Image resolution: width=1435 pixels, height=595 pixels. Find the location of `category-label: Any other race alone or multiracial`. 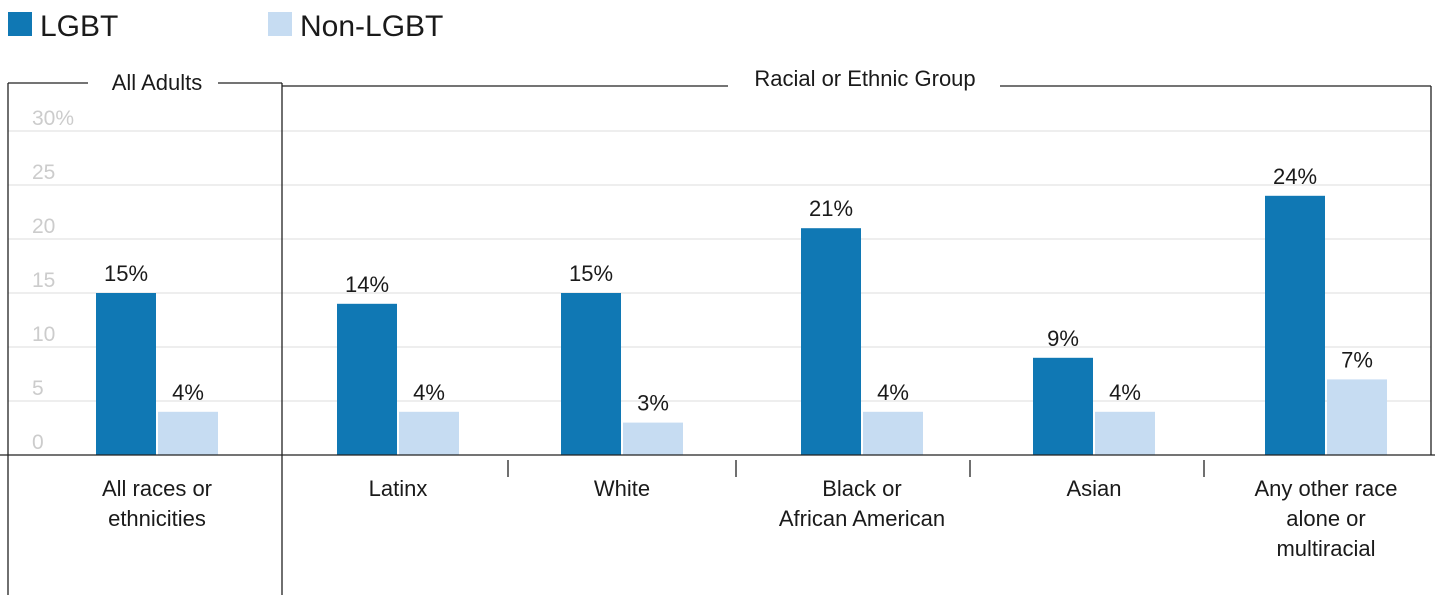

category-label: Any other race alone or multiracial is located at coordinates (1325, 518).